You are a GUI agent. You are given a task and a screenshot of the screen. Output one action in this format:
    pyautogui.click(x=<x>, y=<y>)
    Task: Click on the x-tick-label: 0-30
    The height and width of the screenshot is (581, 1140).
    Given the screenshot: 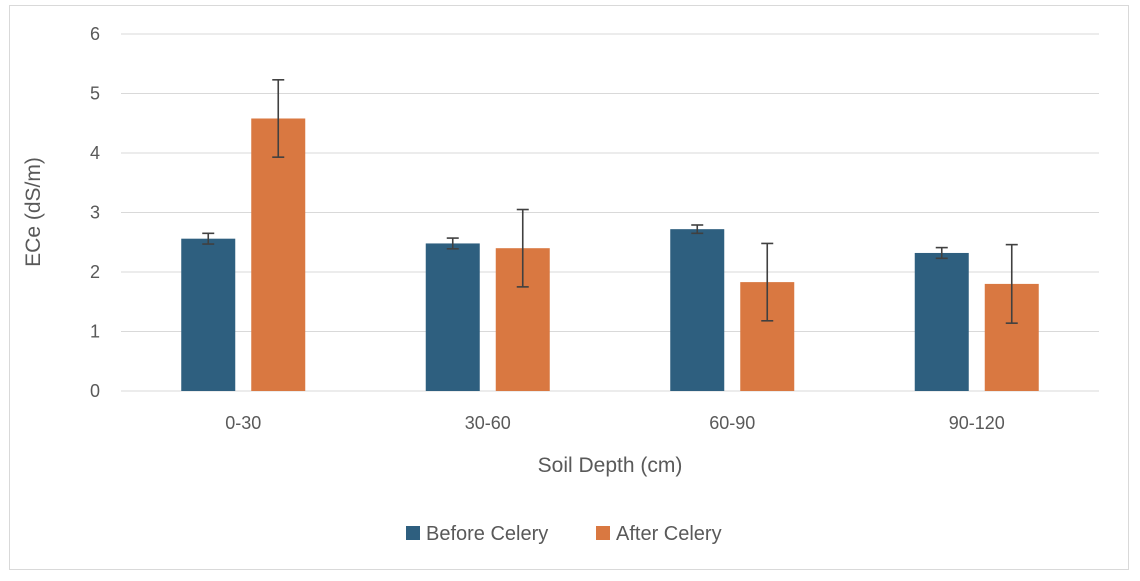 What is the action you would take?
    pyautogui.click(x=243, y=423)
    